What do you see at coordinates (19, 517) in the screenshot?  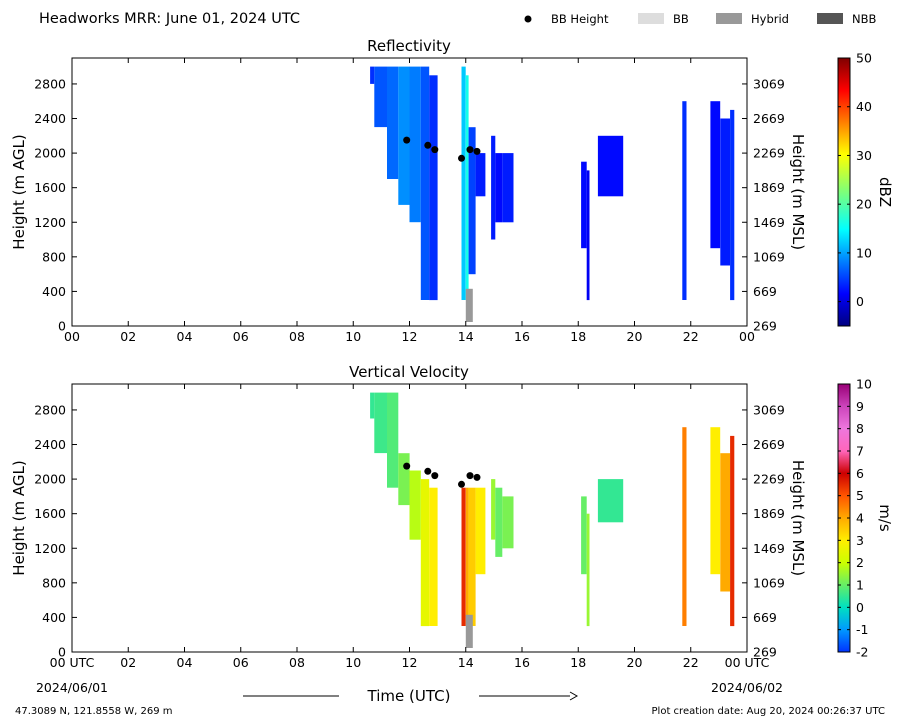 I see `velocity-ylabel-left: Height (m AGL)` at bounding box center [19, 517].